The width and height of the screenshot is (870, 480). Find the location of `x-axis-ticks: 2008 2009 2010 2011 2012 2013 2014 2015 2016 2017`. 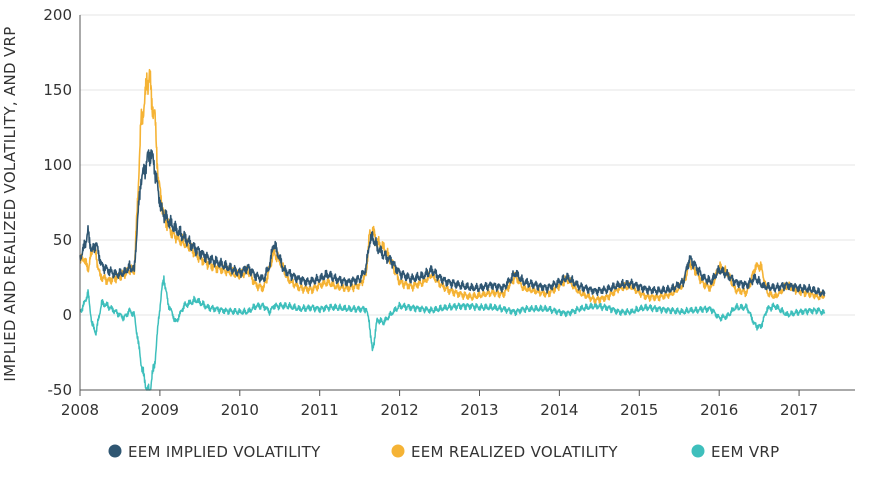

x-axis-ticks: 2008 2009 2010 2011 2012 2013 2014 2015 2016 2017 is located at coordinates (439, 404).